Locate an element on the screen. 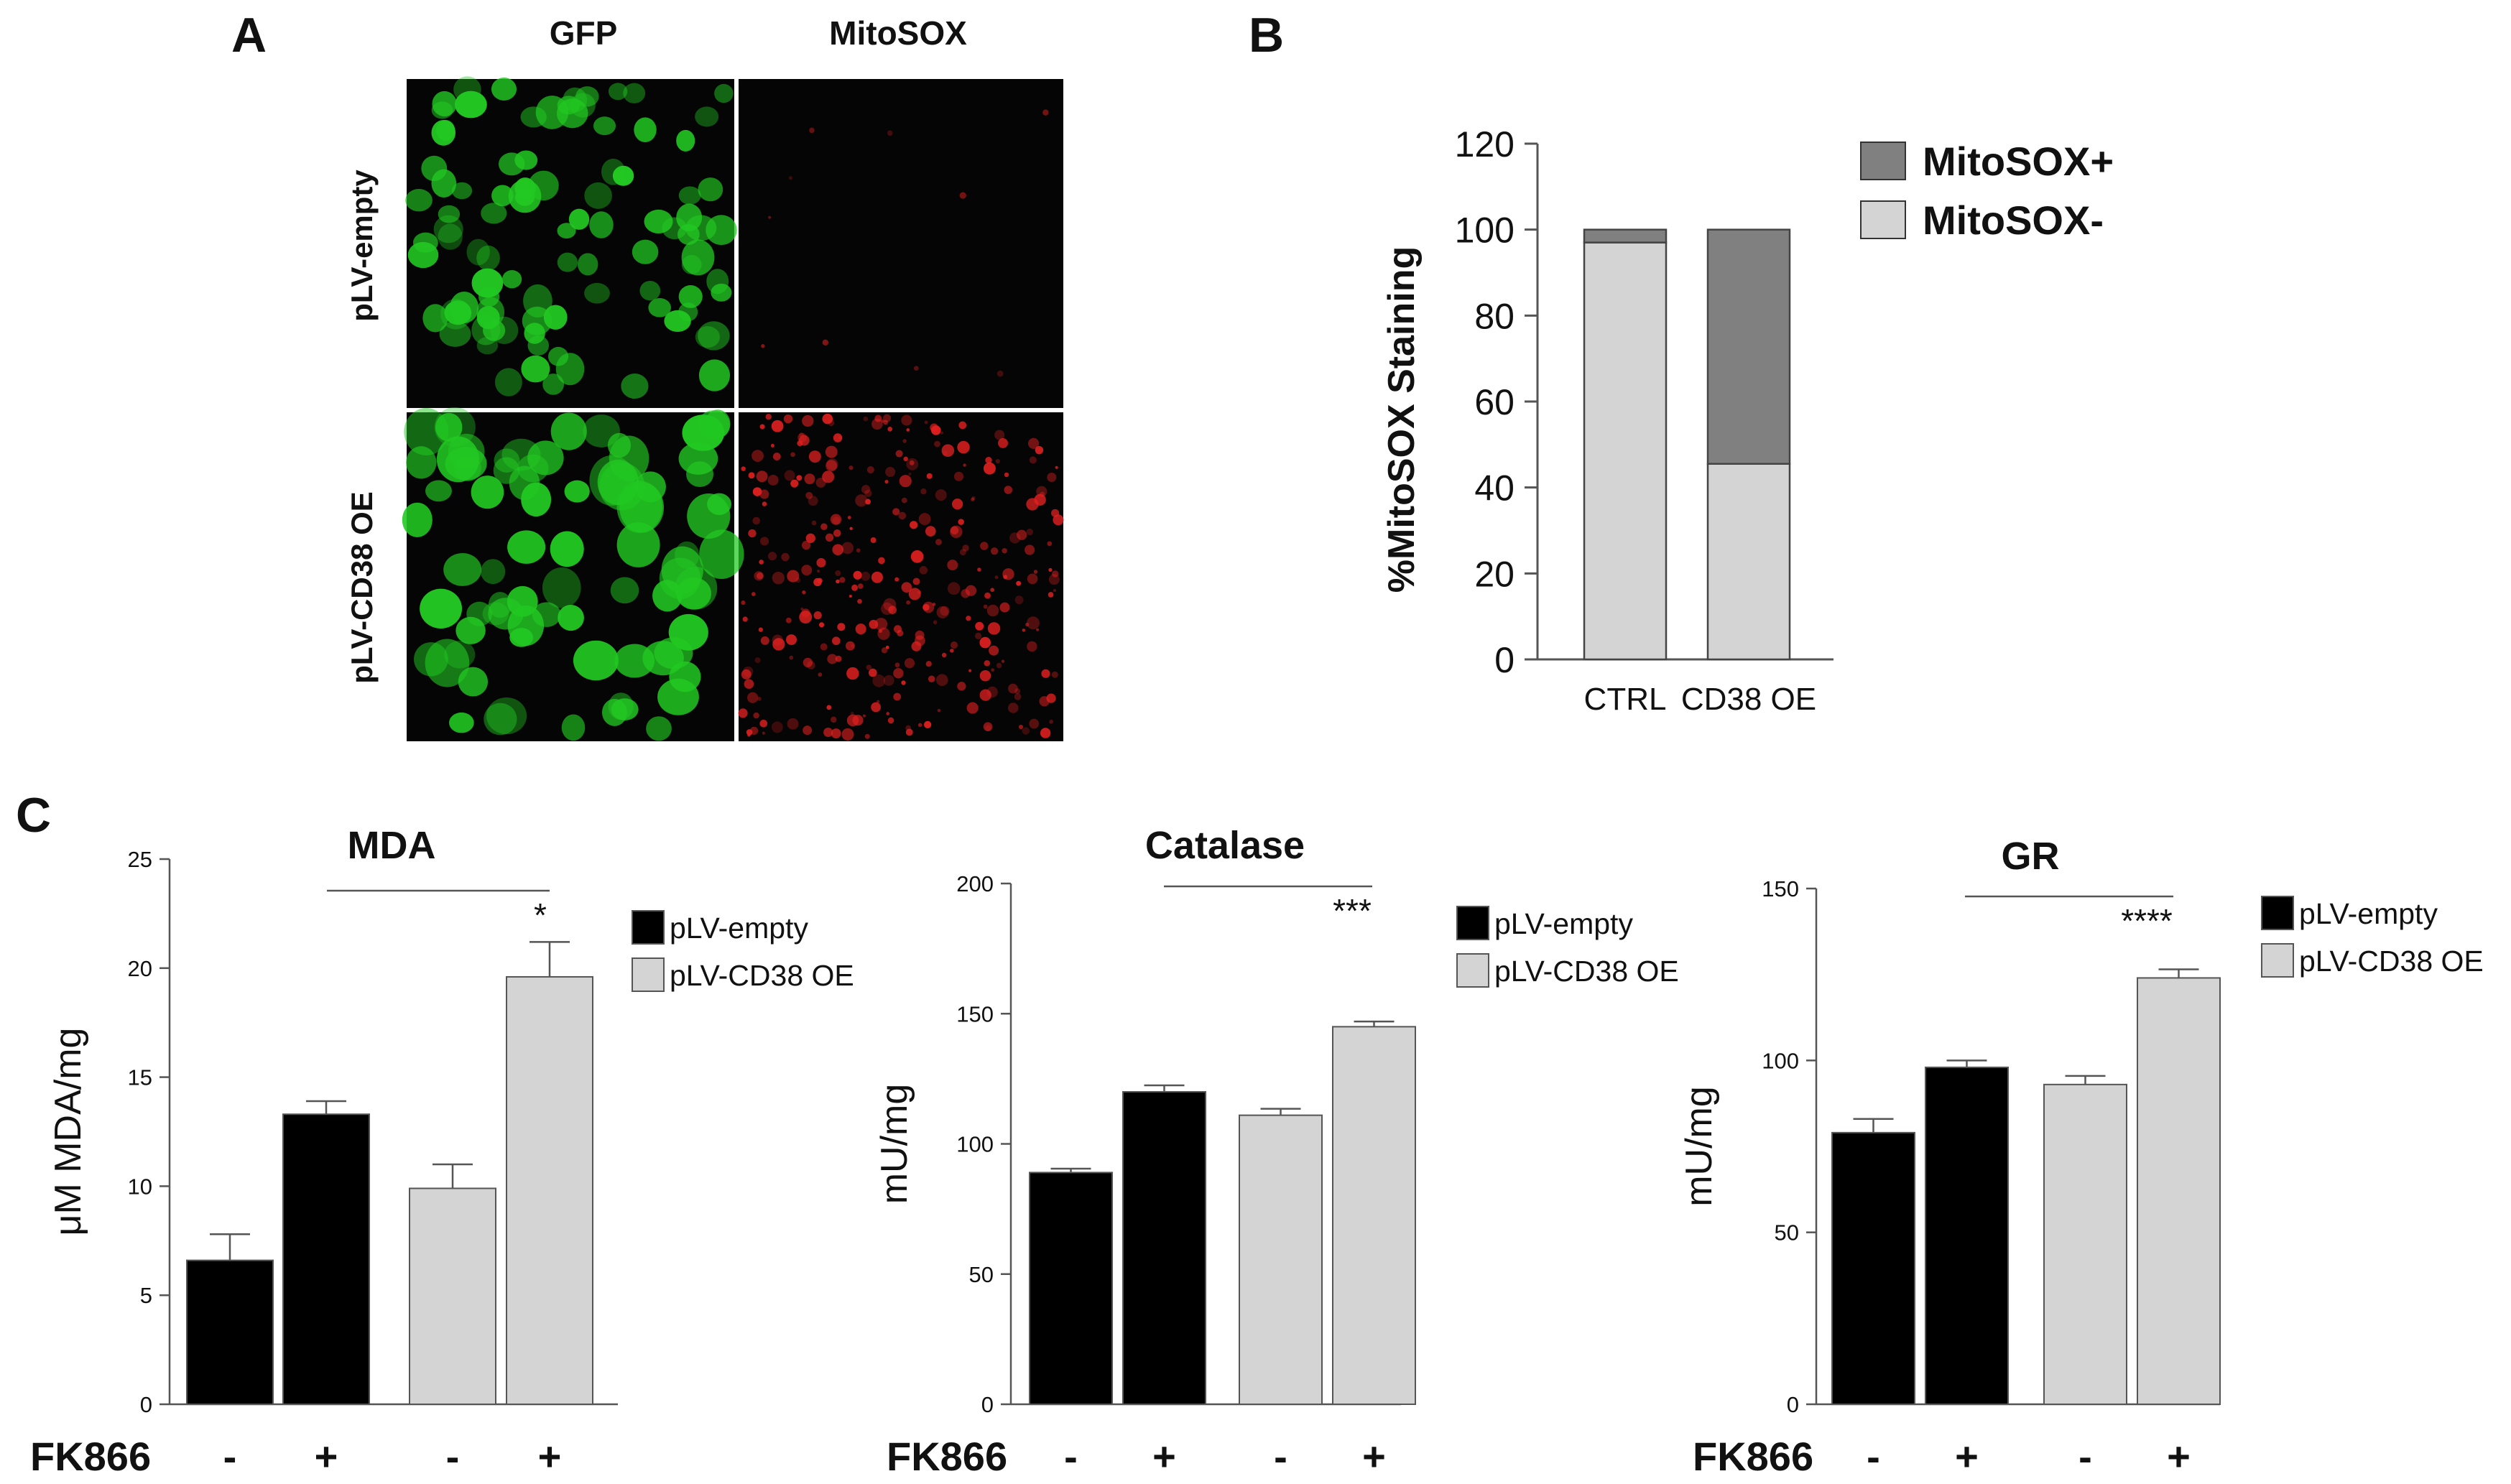  legend-label: pLV-empty is located at coordinates (1563, 923).